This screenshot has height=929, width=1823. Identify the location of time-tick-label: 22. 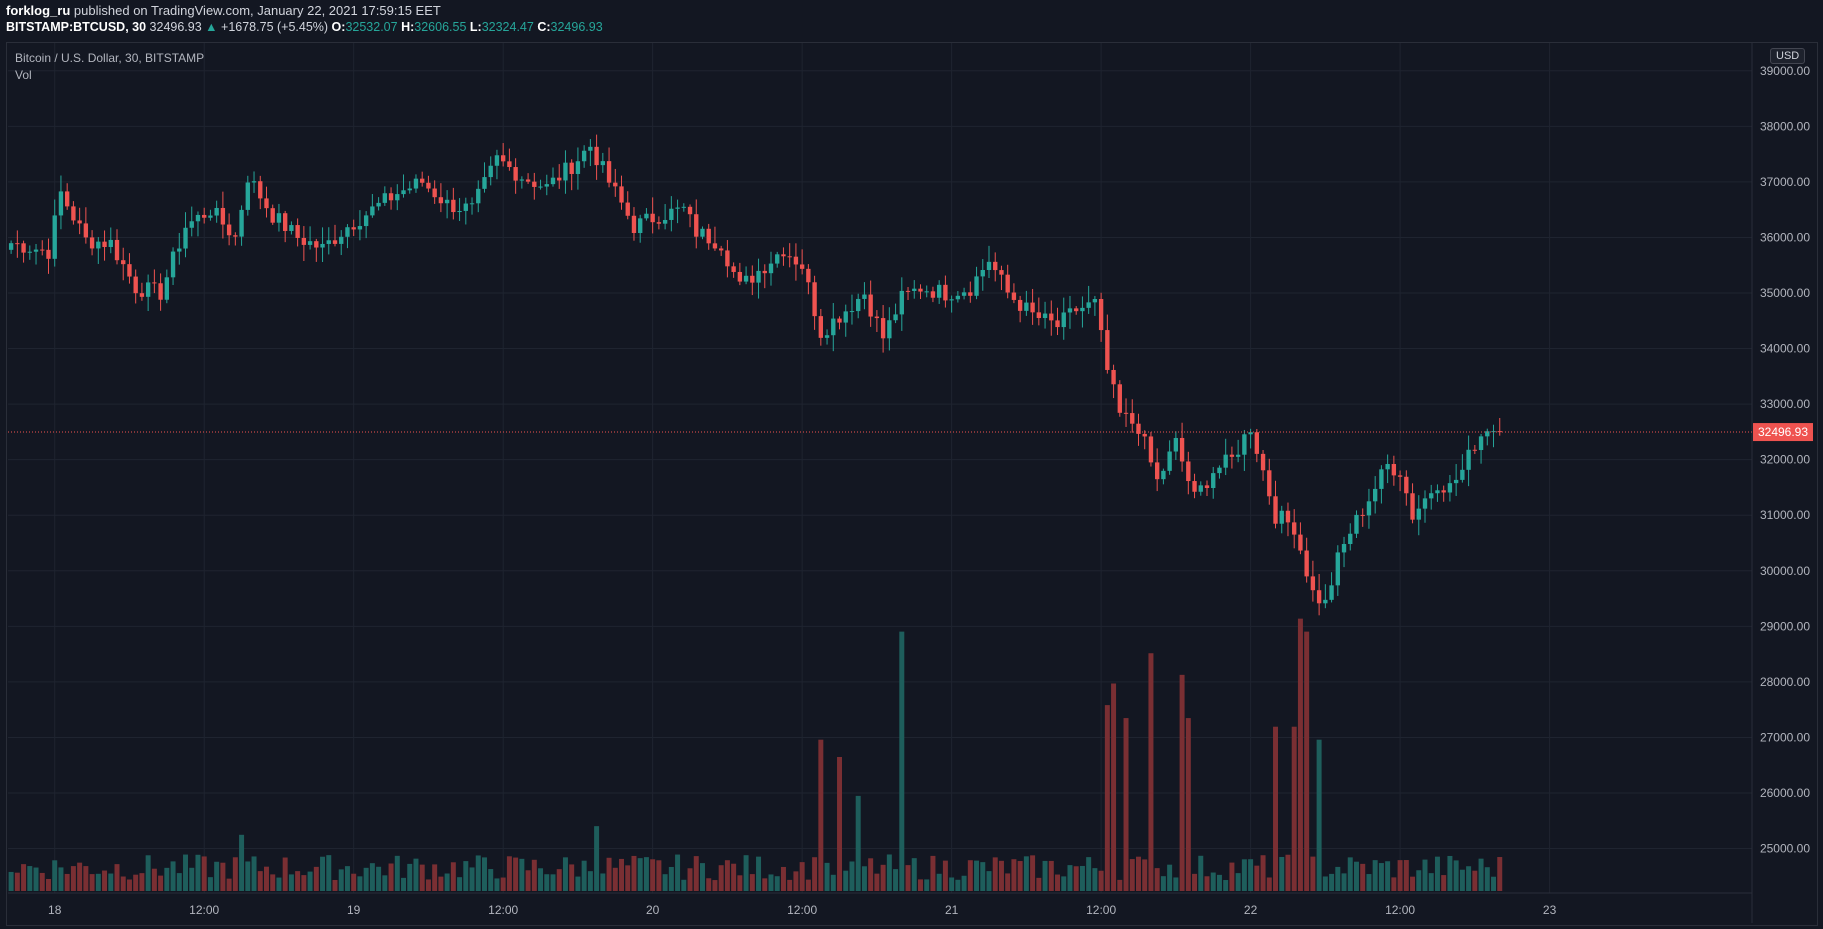
(1251, 910).